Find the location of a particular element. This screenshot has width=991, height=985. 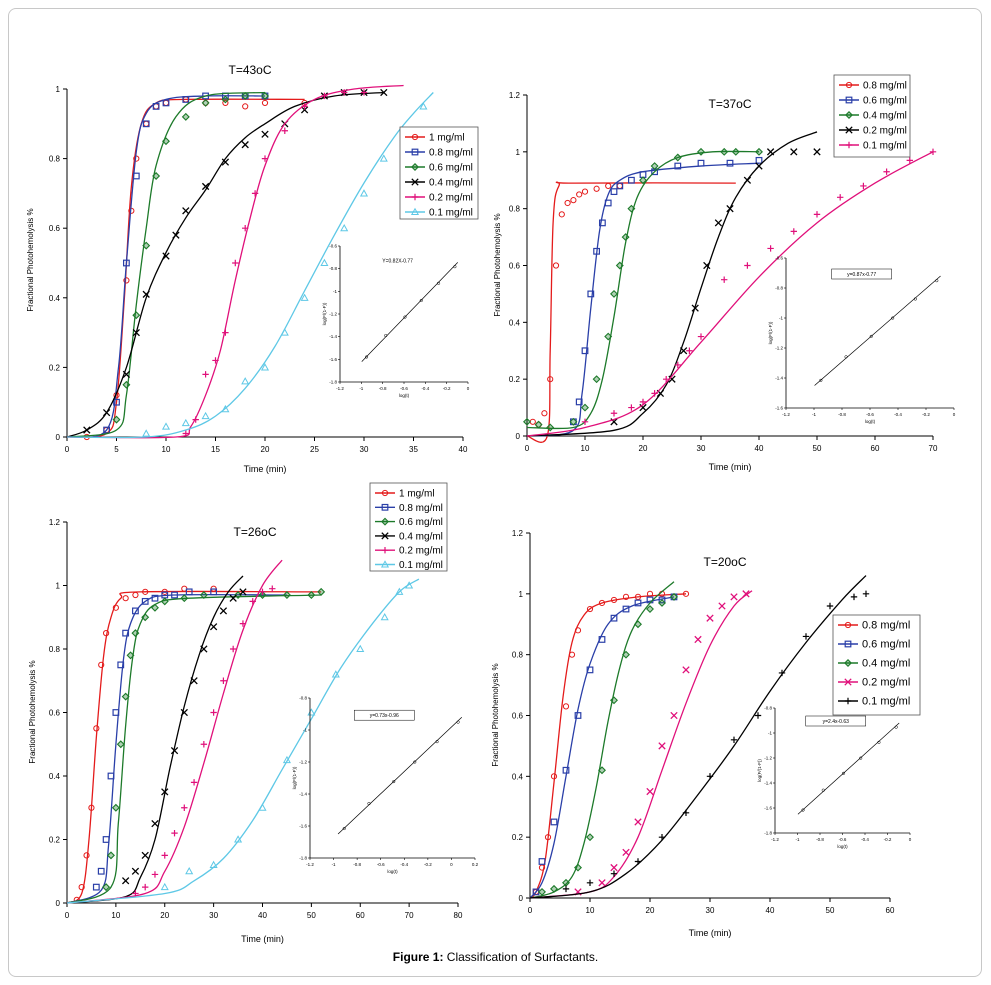

caption-text: Classification of Surfactants. is located at coordinates (521, 957).